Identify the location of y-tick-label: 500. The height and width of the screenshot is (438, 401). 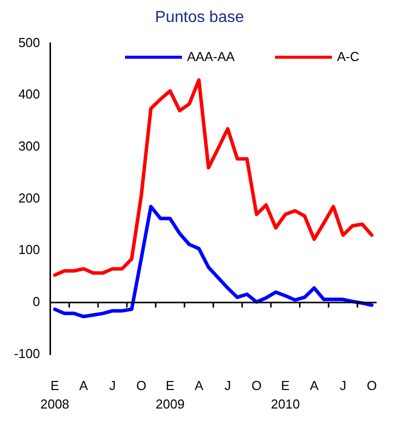
(29, 42).